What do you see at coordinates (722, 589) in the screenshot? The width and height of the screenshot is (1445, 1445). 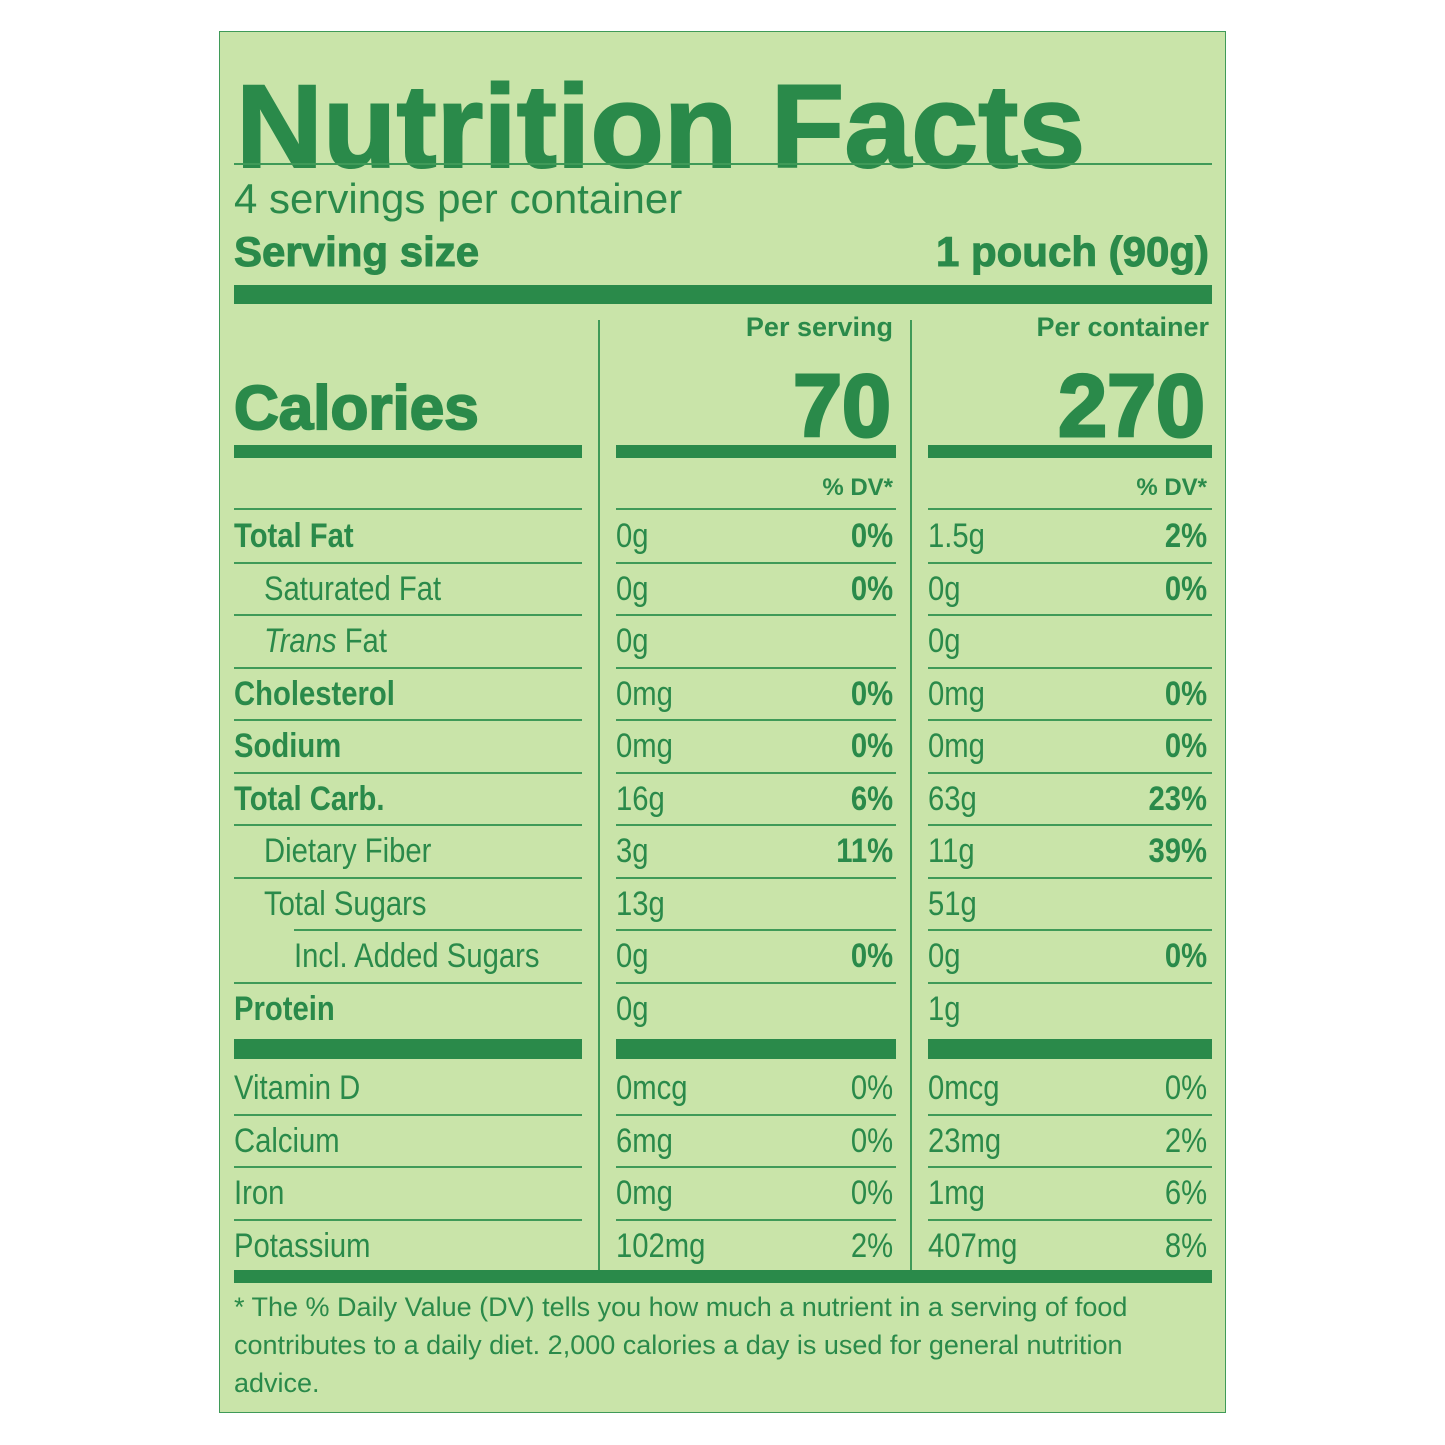 I see `nutrient-row: Saturated Fat 0g 0% 0g 0%` at bounding box center [722, 589].